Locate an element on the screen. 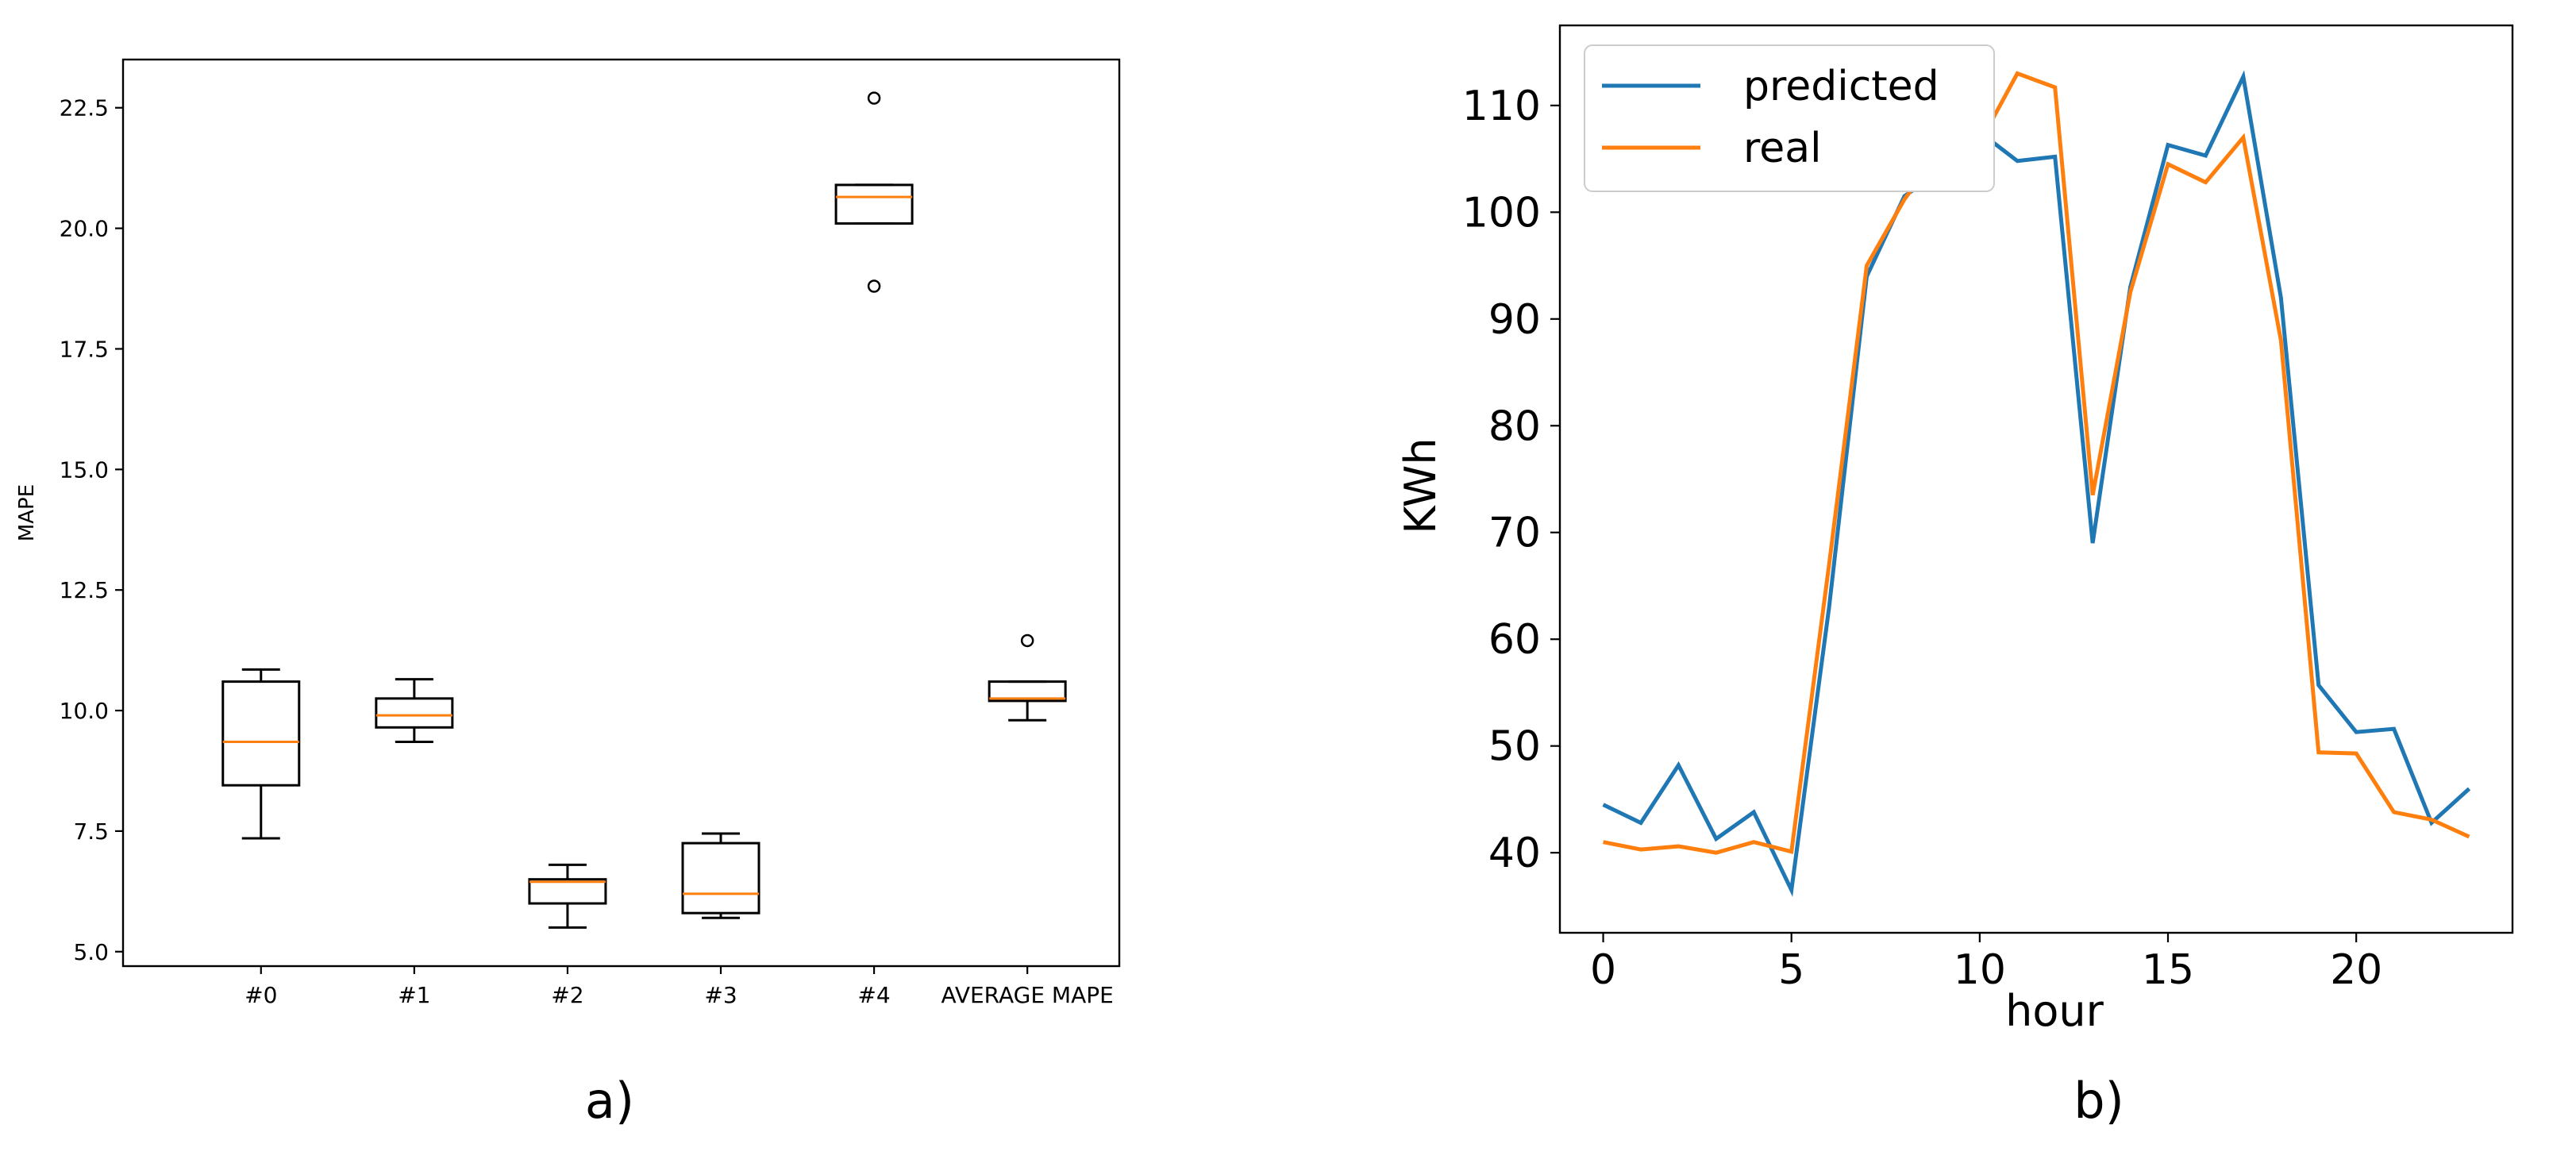 This screenshot has width=2576, height=1163. boxplot-x-tick-label: #3 is located at coordinates (720, 995).